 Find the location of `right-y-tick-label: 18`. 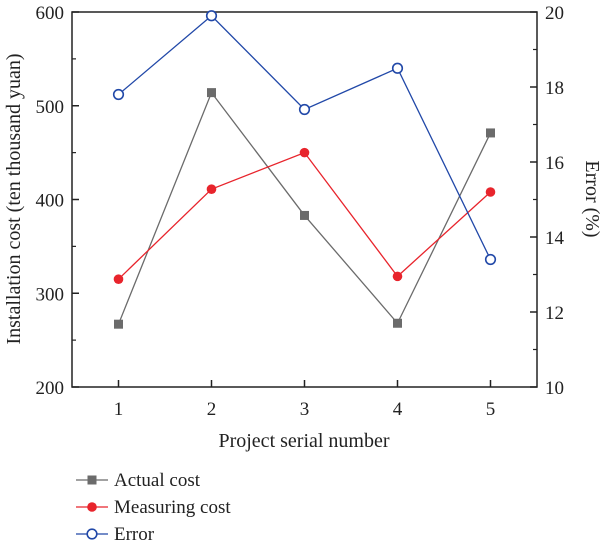

right-y-tick-label: 18 is located at coordinates (554, 88).